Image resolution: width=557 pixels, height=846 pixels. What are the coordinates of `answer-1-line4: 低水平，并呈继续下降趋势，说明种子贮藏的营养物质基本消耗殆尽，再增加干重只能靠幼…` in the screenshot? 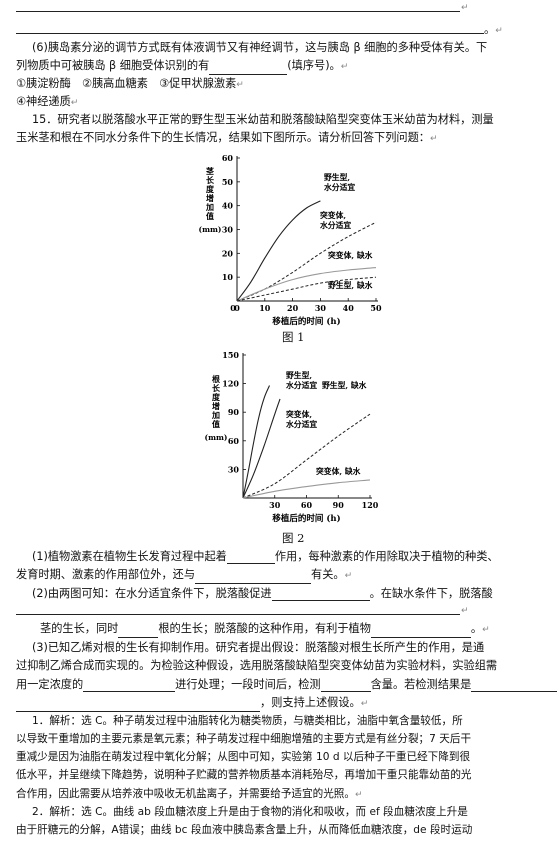 It's located at (244, 775).